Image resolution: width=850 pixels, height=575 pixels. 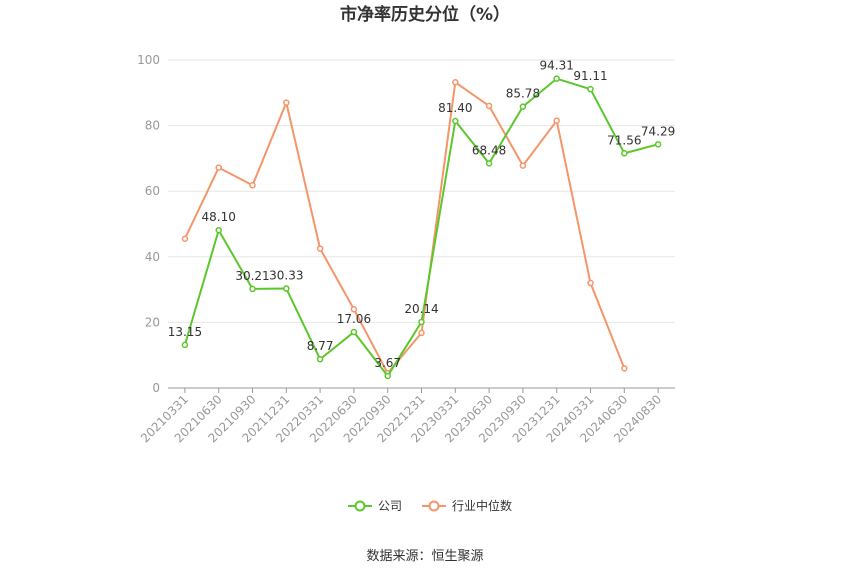 What do you see at coordinates (148, 60) in the screenshot?
I see `y-tick-label: 100` at bounding box center [148, 60].